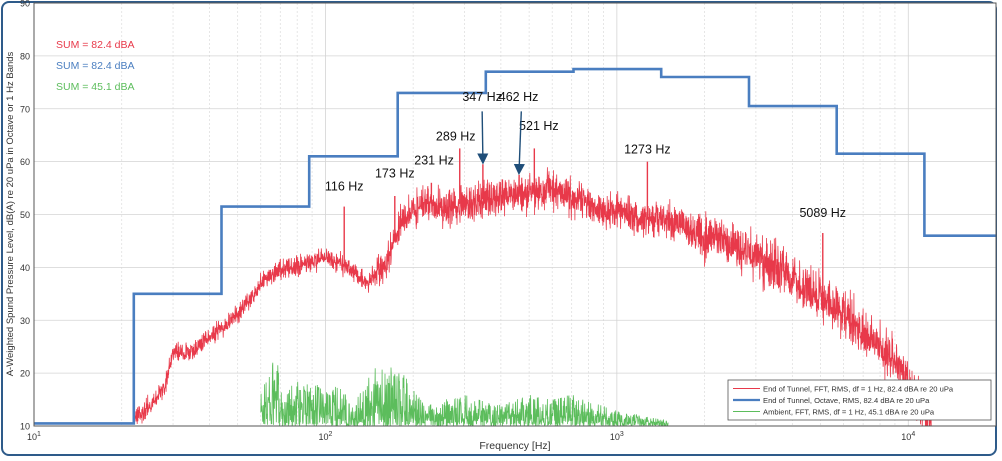 This screenshot has width=1002, height=461. Describe the element at coordinates (34, 436) in the screenshot. I see `x-tick-label: 10¹` at that location.